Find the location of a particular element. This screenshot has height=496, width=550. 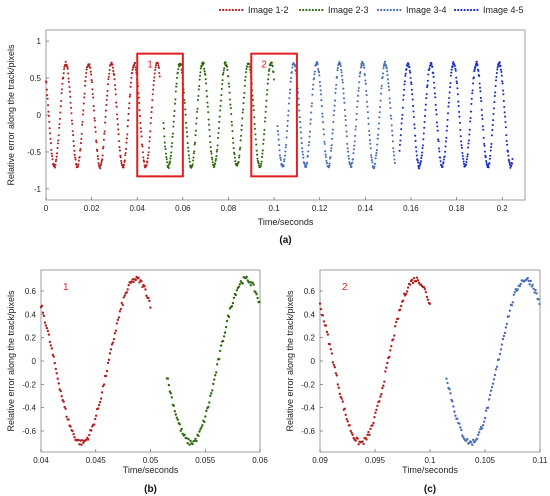

legend-entry: Image 2-3 is located at coordinates (348, 10).